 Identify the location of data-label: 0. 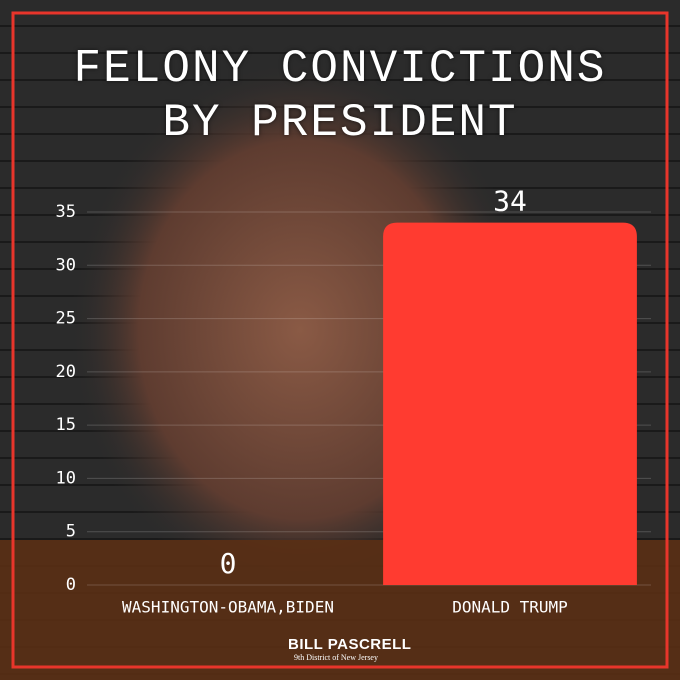
(228, 563).